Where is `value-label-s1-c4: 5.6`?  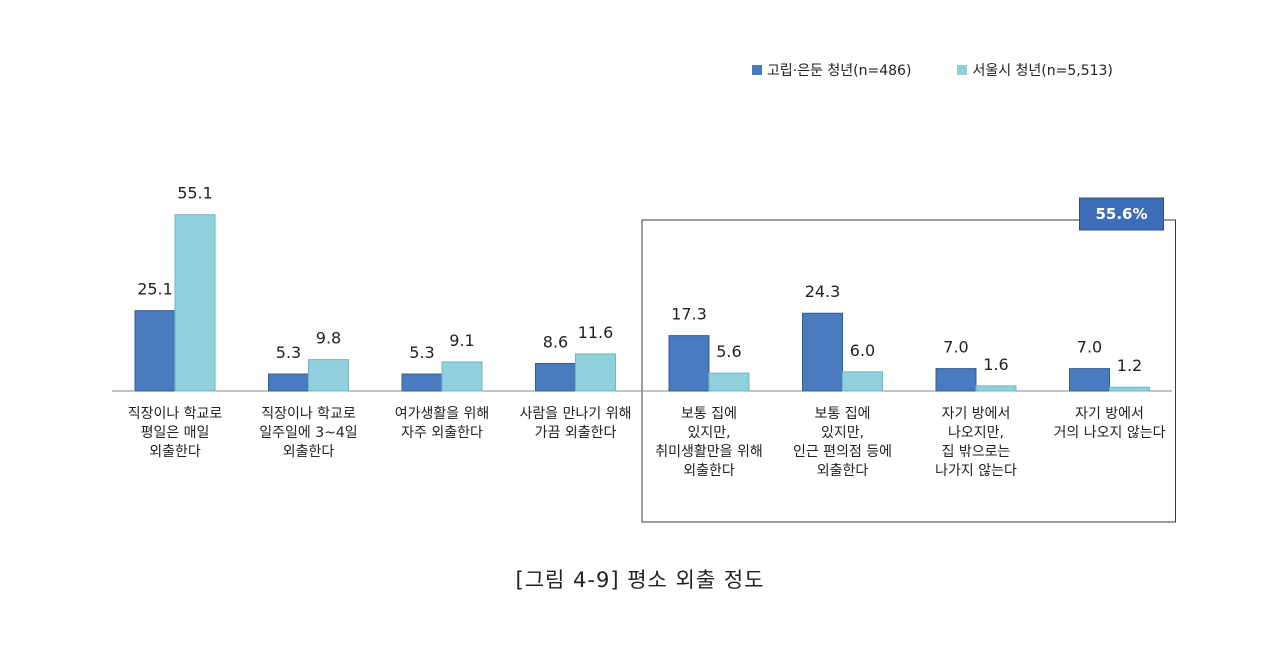
value-label-s1-c4: 5.6 is located at coordinates (728, 351).